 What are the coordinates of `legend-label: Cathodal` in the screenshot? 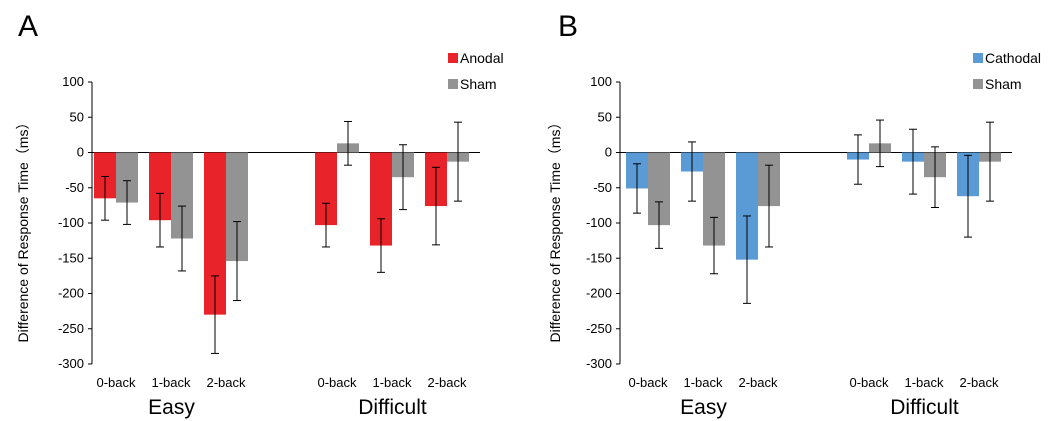 It's located at (1013, 58).